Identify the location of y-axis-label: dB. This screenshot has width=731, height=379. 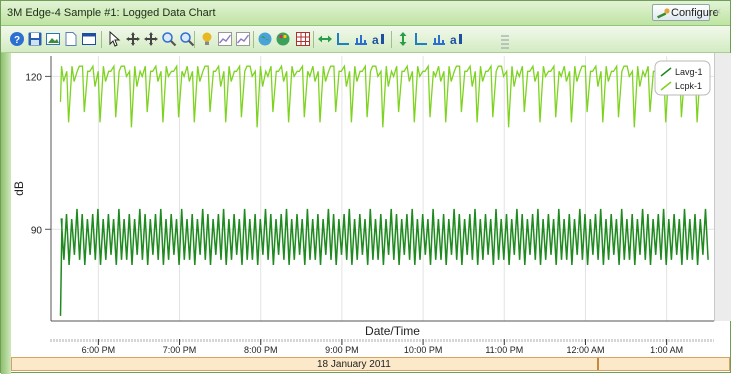
(19, 188).